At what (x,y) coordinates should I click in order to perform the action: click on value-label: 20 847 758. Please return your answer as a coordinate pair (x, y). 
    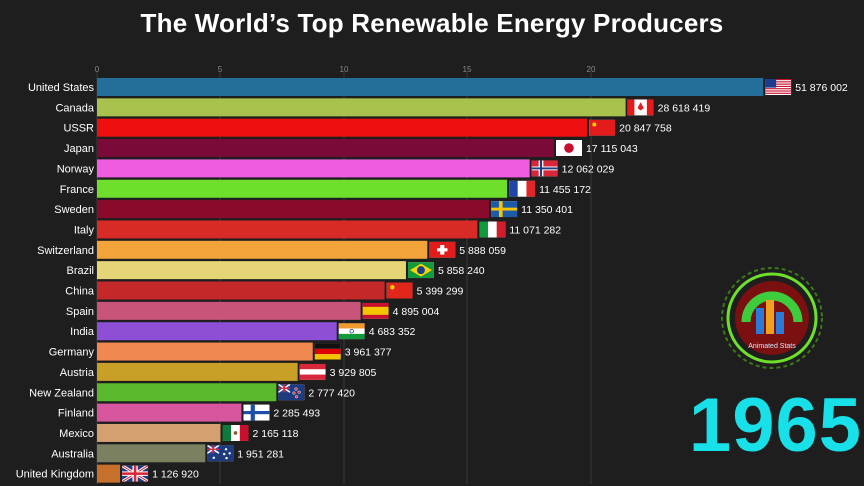
    Looking at the image, I should click on (645, 129).